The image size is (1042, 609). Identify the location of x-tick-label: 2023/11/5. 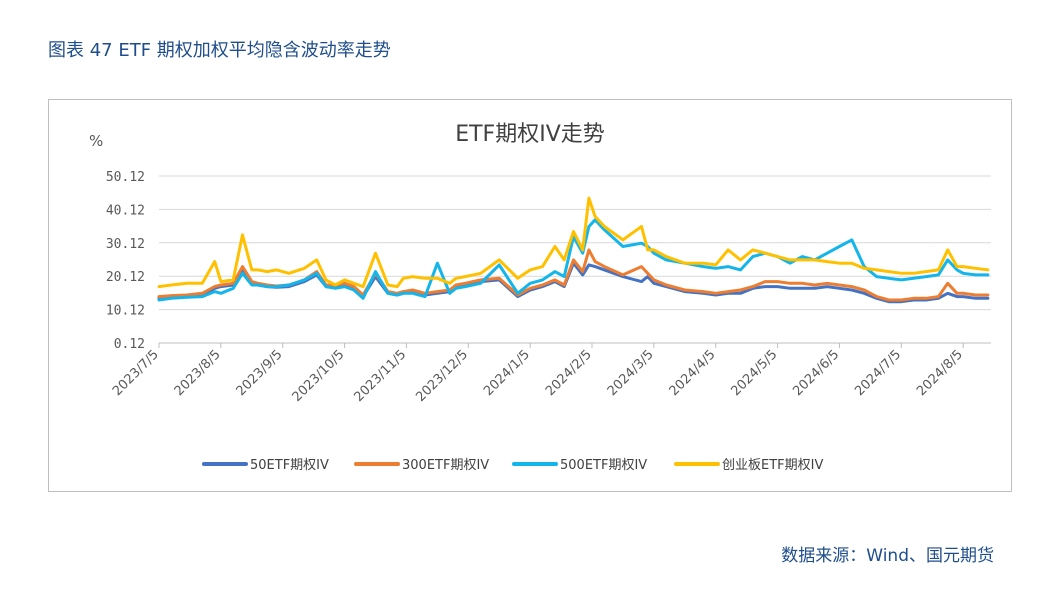
(381, 376).